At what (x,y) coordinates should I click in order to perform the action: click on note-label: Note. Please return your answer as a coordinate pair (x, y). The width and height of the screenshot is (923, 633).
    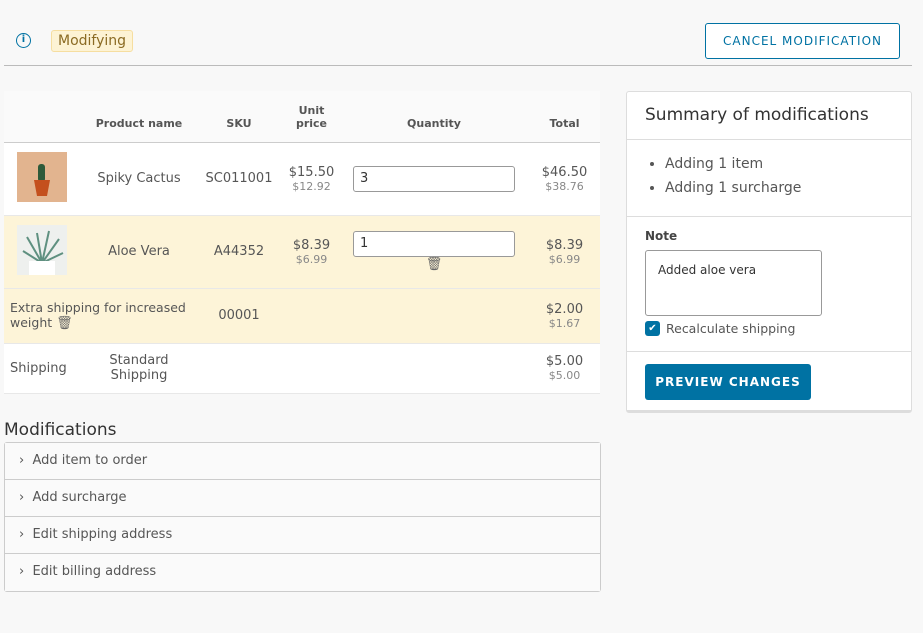
    Looking at the image, I should click on (661, 236).